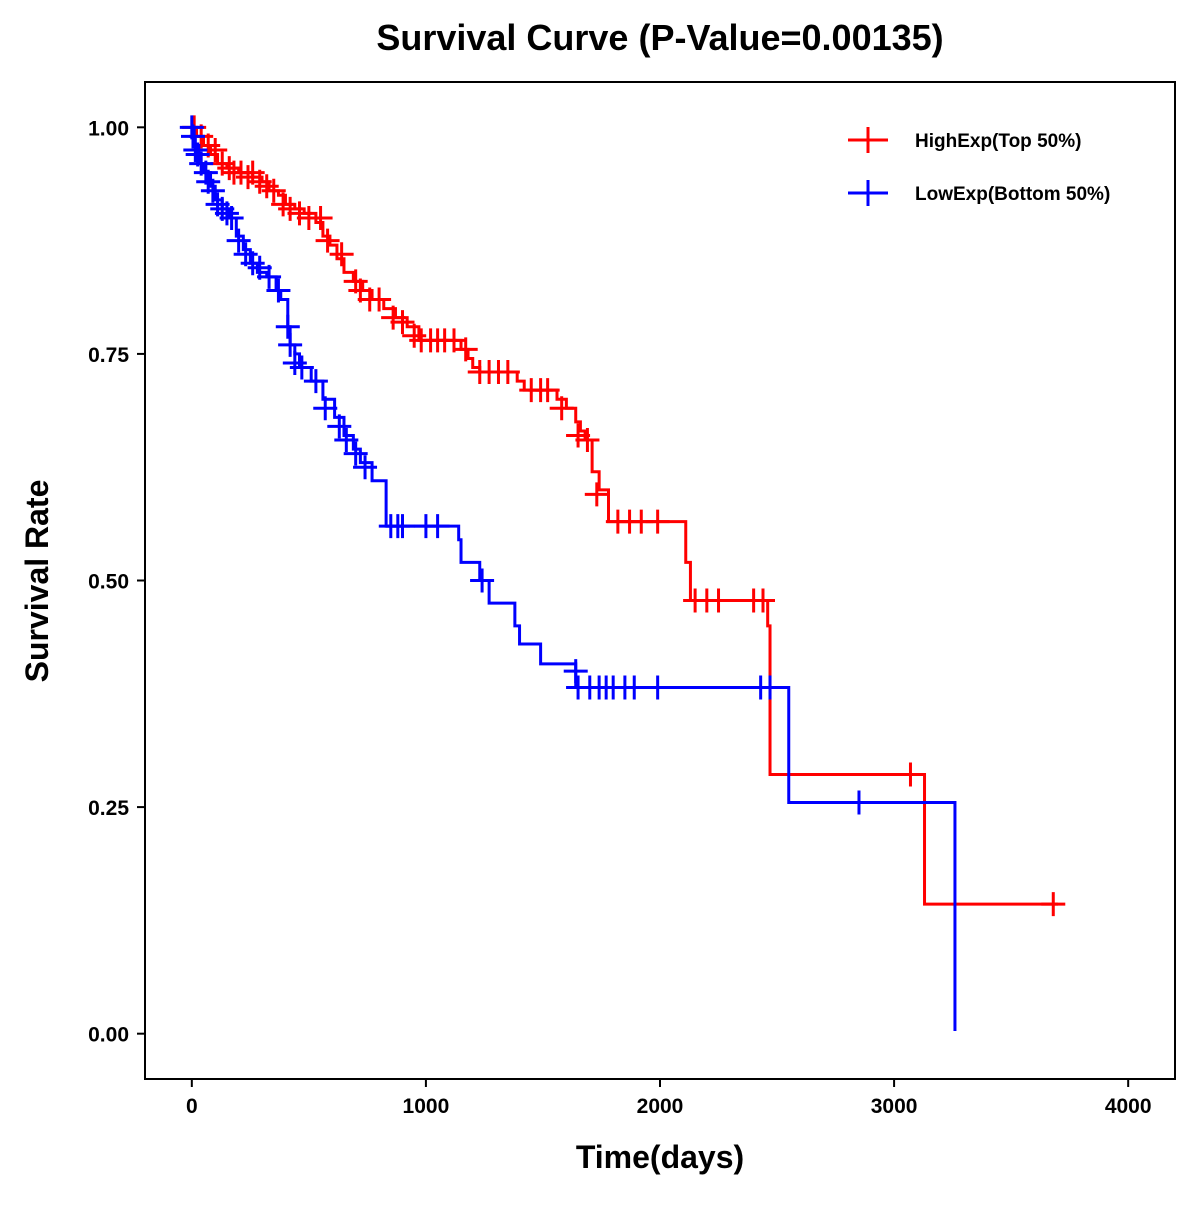 The image size is (1200, 1205). Describe the element at coordinates (1012, 194) in the screenshot. I see `legend-label-1: LowExp(Bottom 50%)` at that location.